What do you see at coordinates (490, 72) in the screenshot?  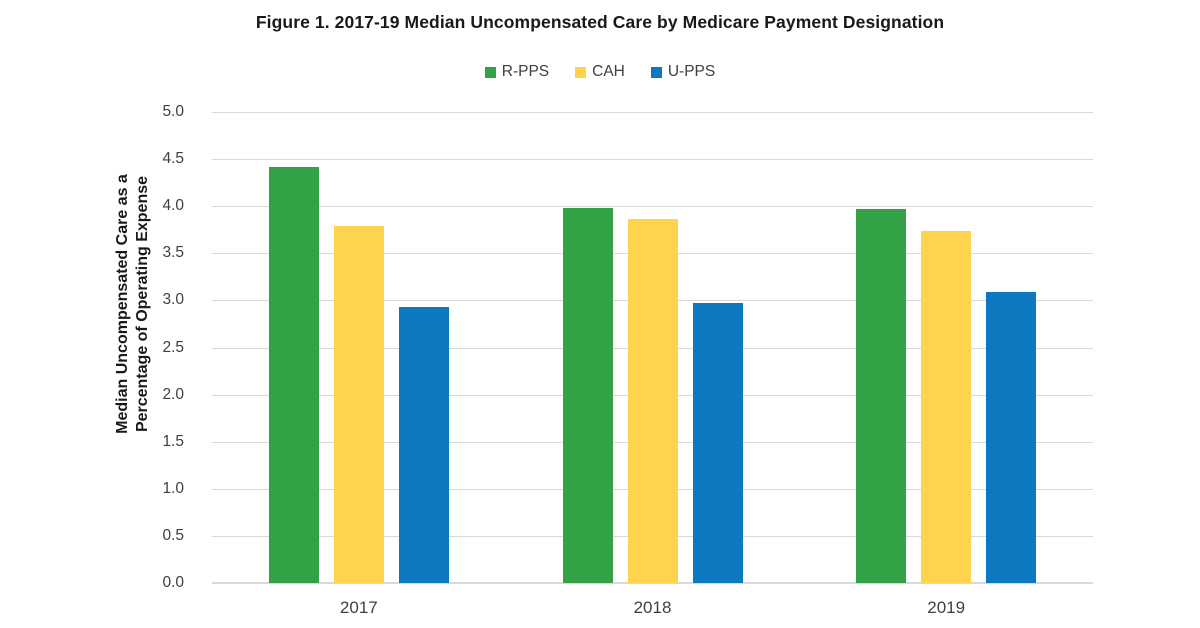 I see `legend-swatch-r-pps` at bounding box center [490, 72].